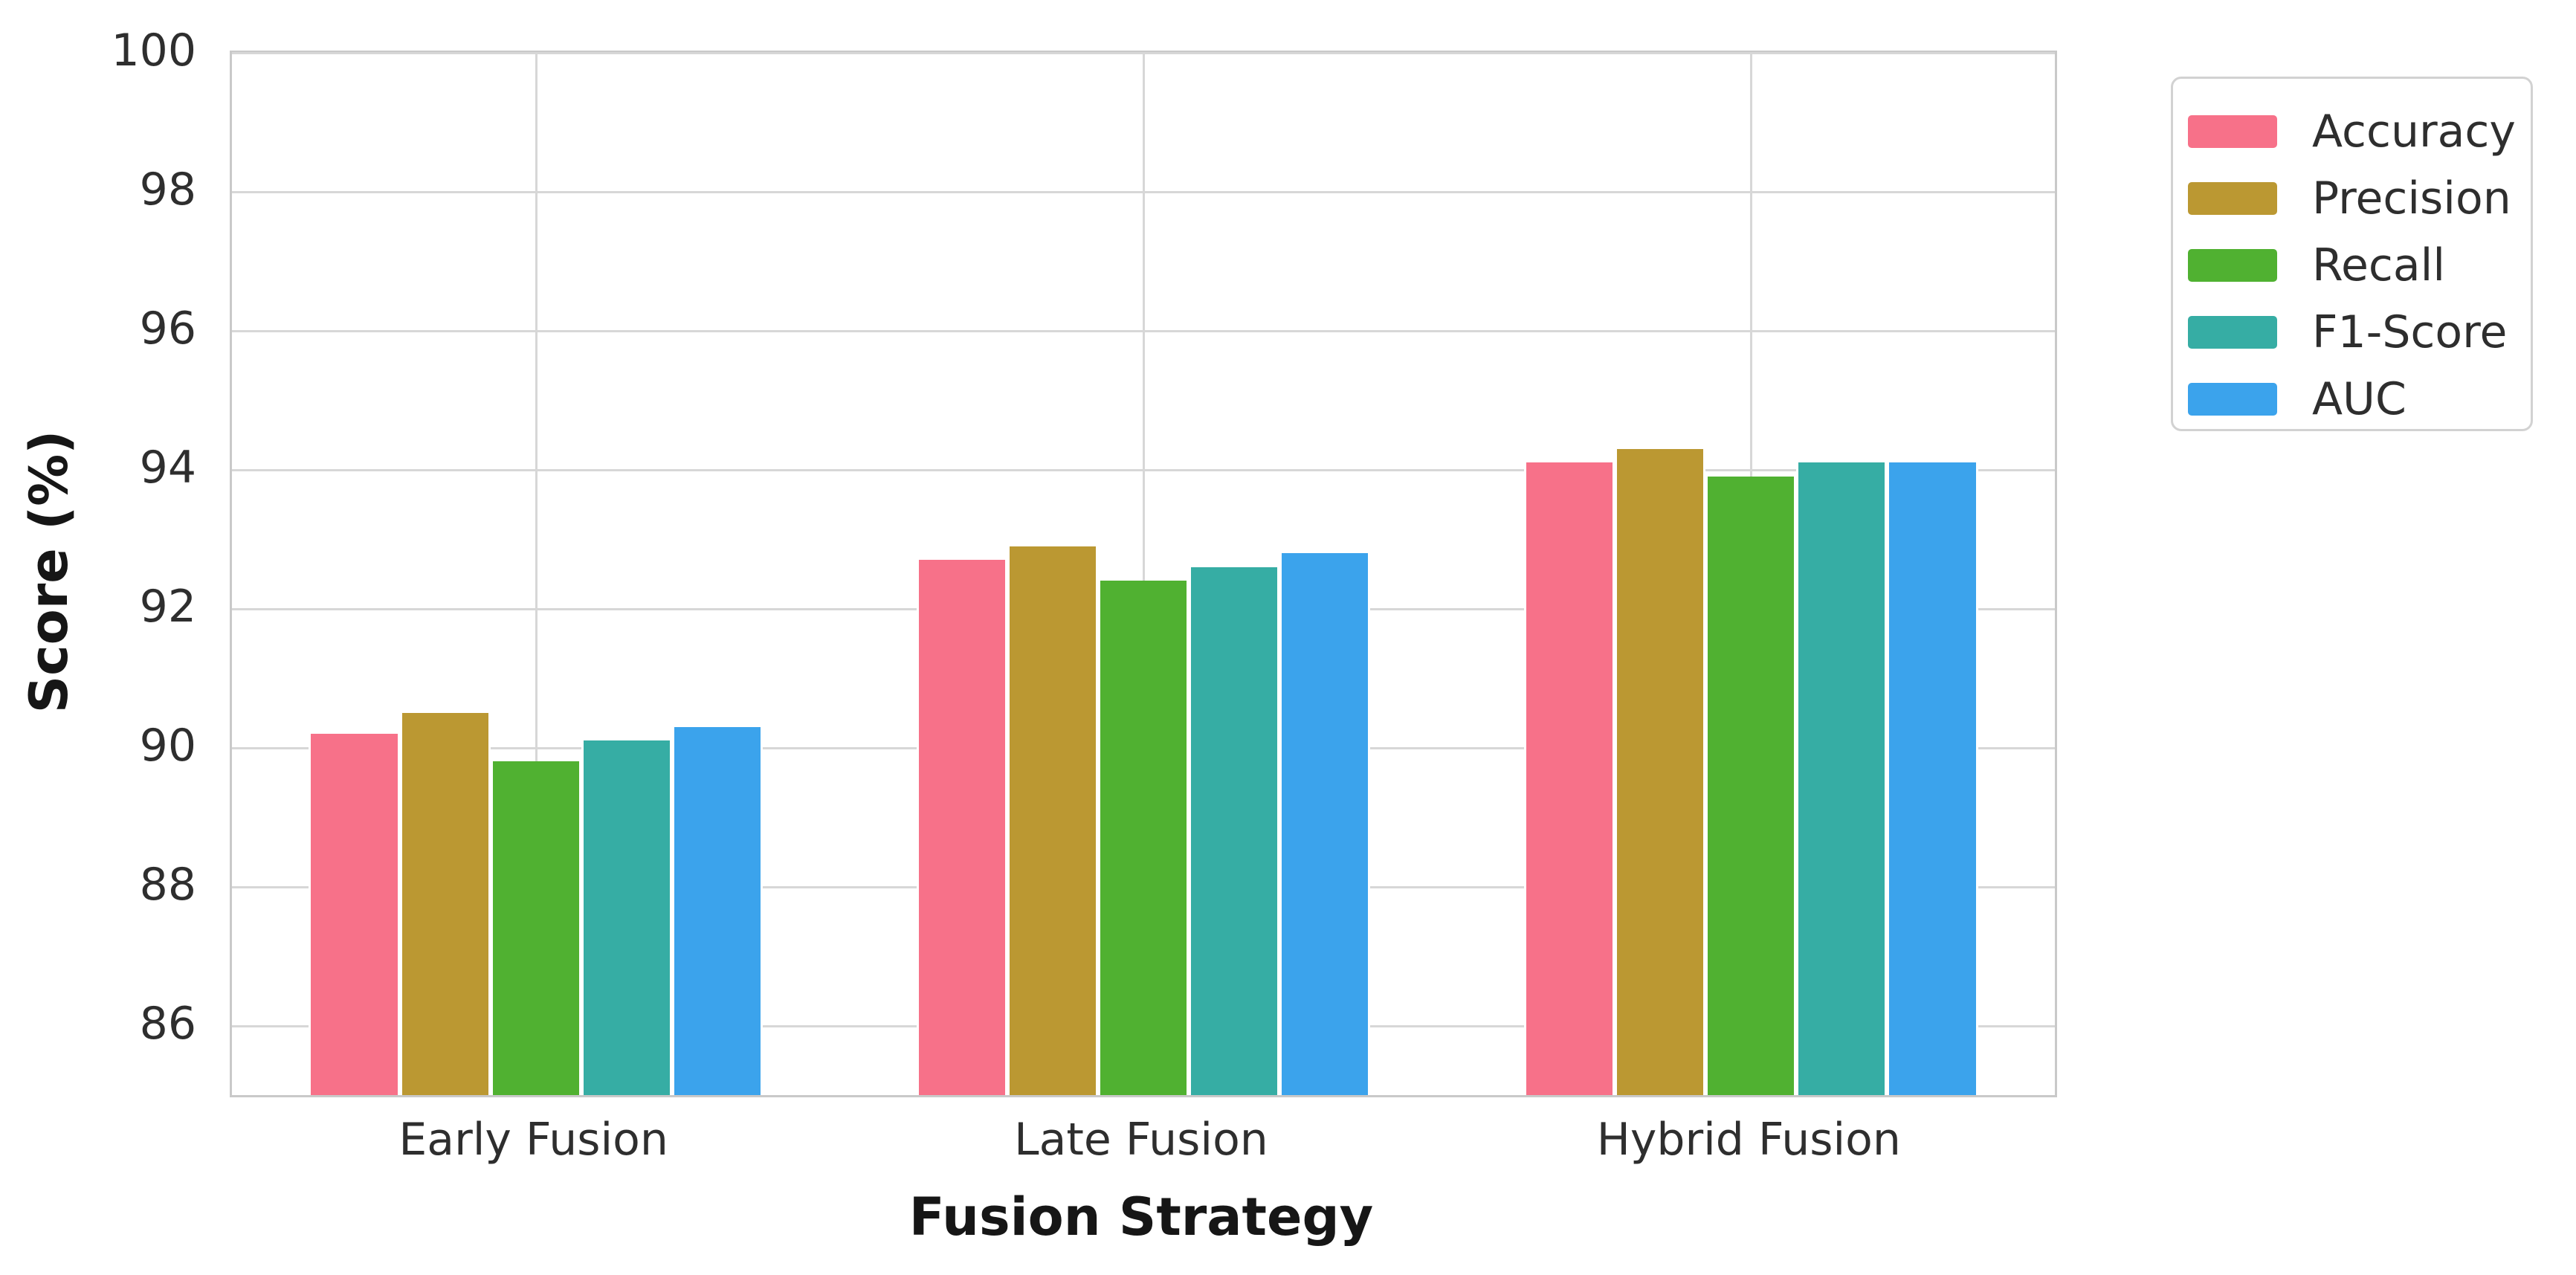  Describe the element at coordinates (2410, 332) in the screenshot. I see `legend-label-f1-score: F1-Score` at that location.